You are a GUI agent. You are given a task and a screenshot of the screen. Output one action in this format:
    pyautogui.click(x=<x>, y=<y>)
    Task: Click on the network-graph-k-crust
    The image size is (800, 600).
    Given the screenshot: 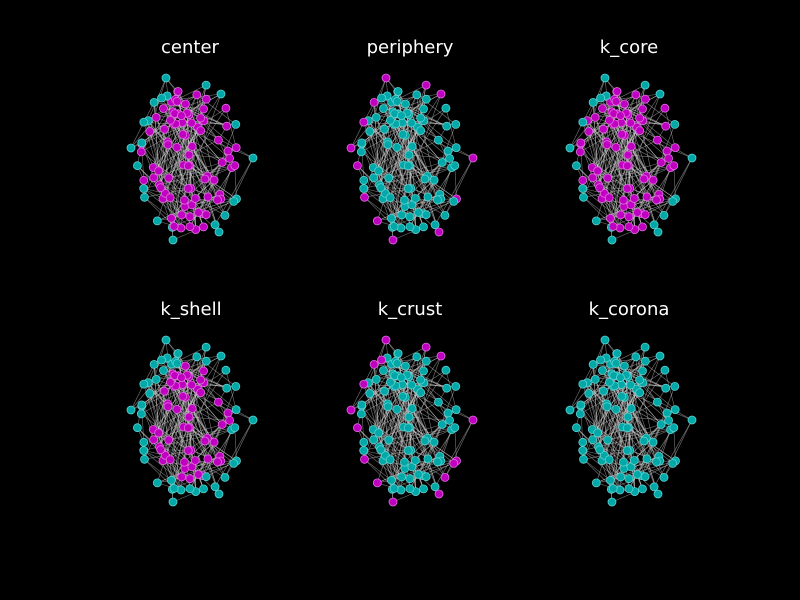 What is the action you would take?
    pyautogui.click(x=412, y=421)
    